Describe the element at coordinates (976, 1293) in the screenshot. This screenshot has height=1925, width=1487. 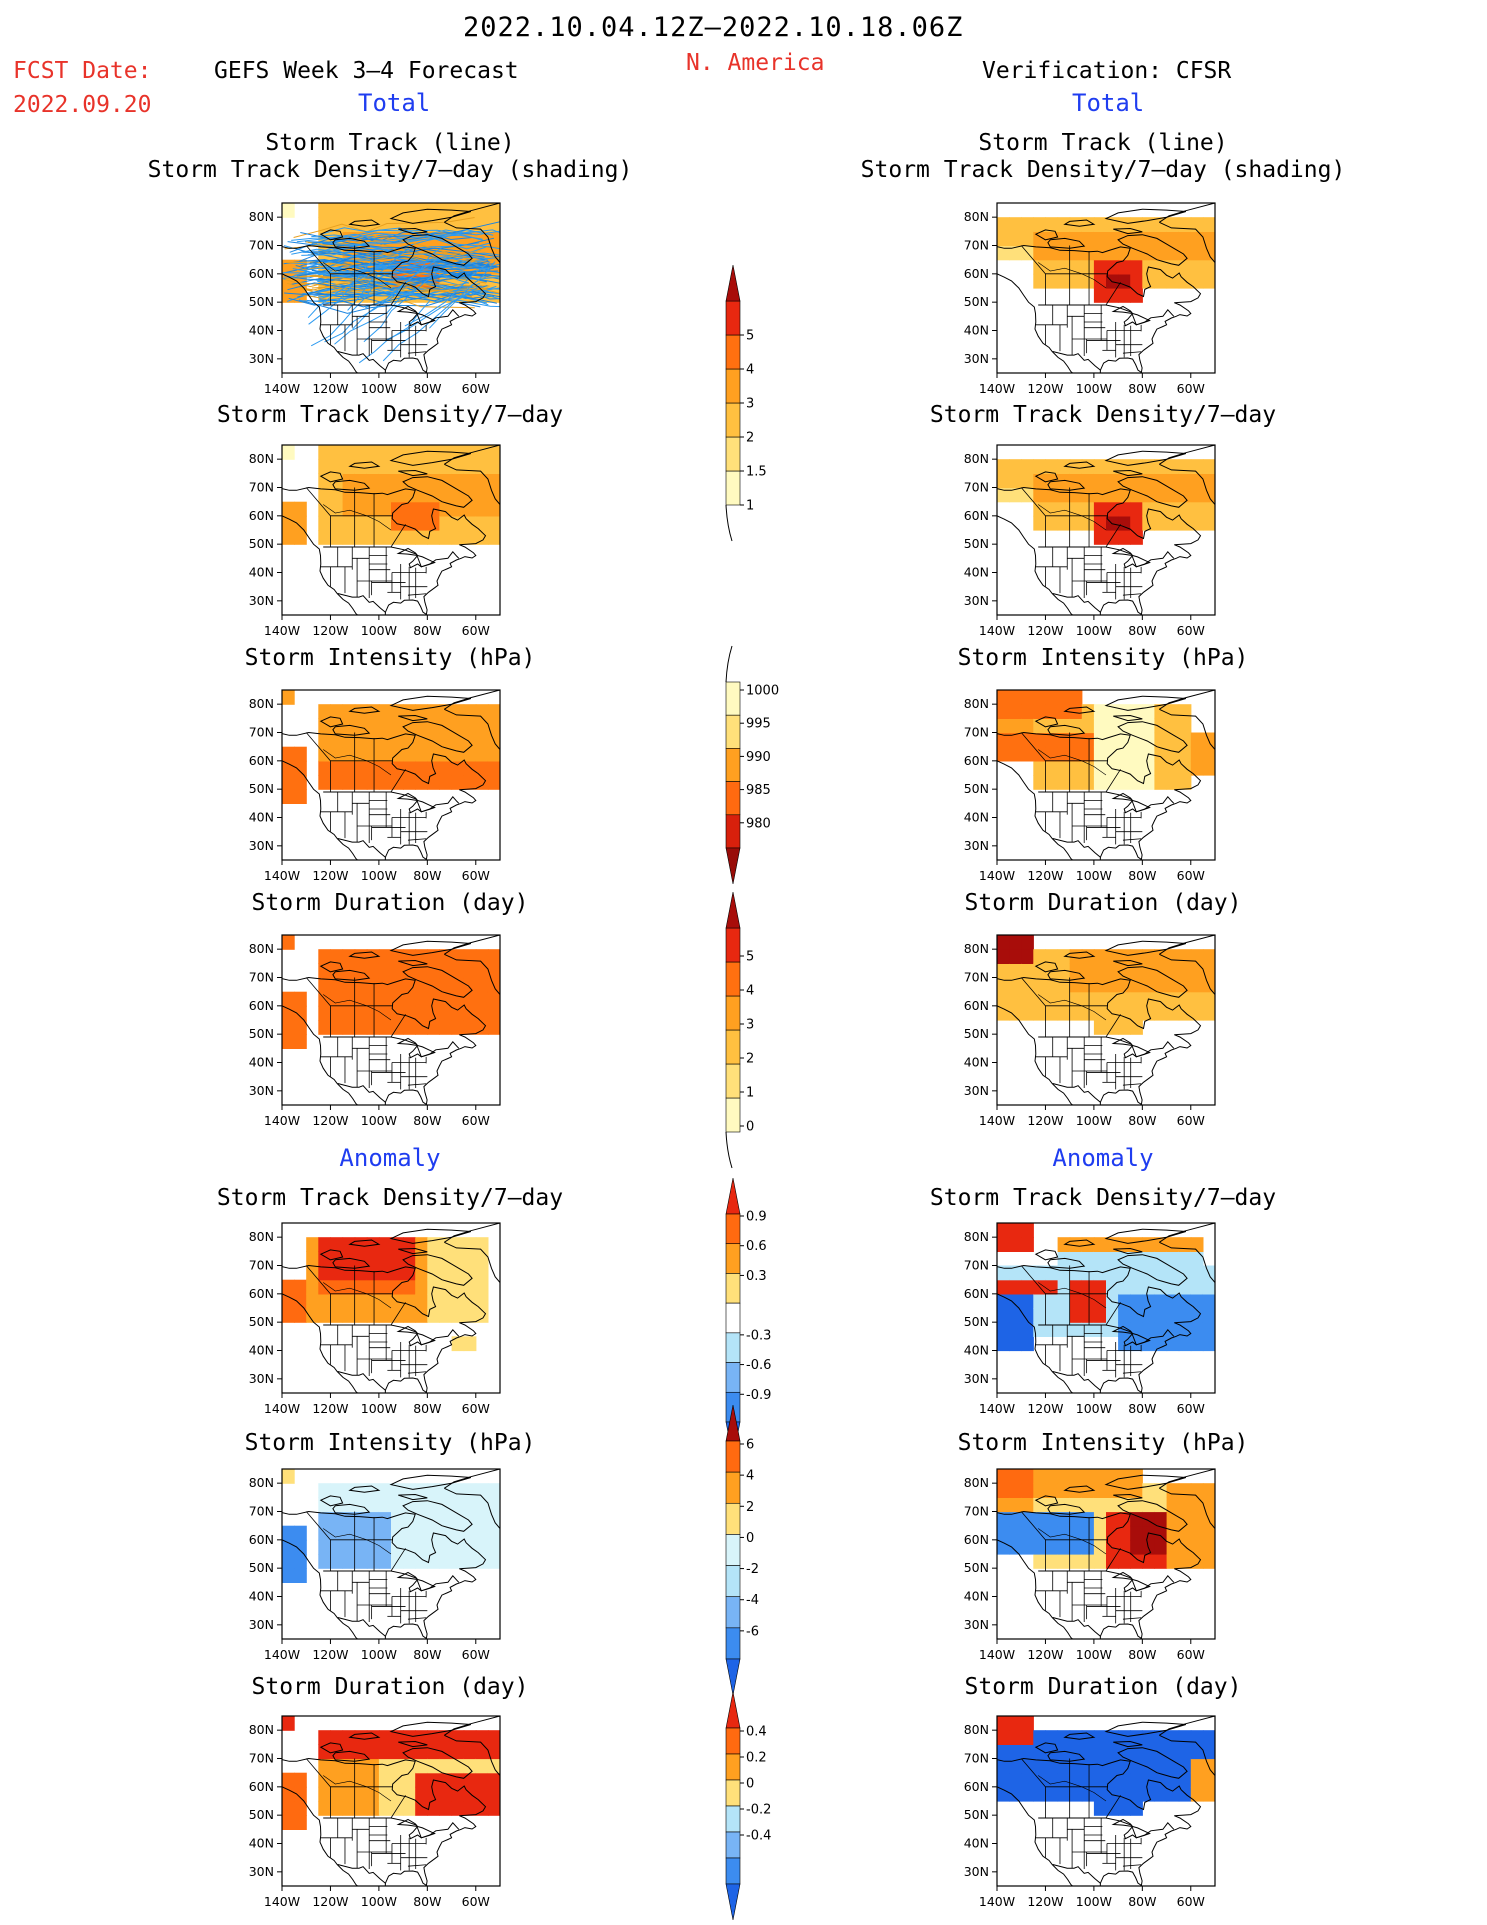
I see `lat-tick-label: 60N` at that location.